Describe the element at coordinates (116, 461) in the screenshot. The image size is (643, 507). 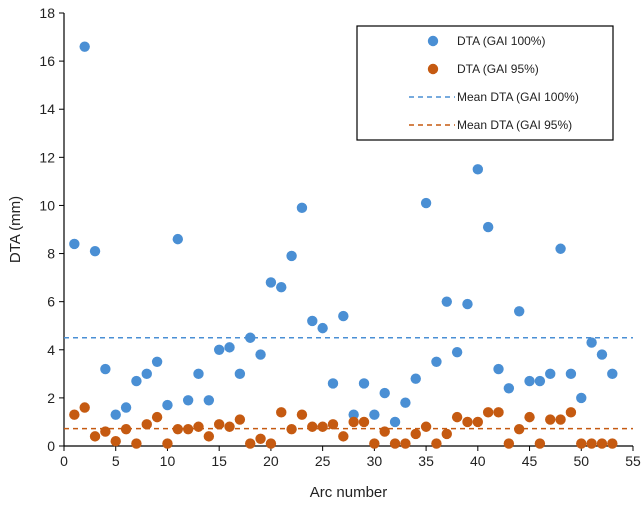
I see `x-tick-label: 5` at that location.